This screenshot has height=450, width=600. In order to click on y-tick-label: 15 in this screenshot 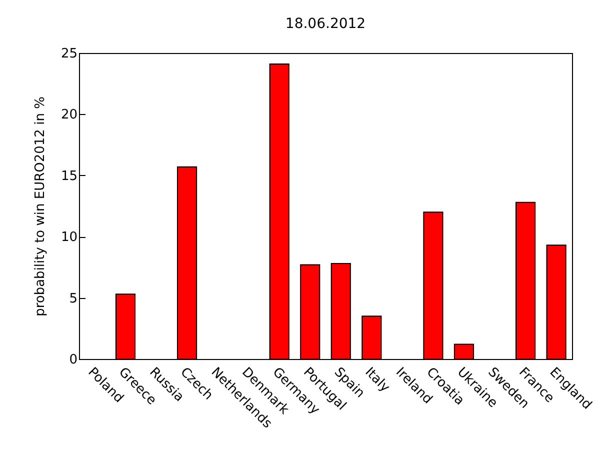, I will do `click(69, 176)`.